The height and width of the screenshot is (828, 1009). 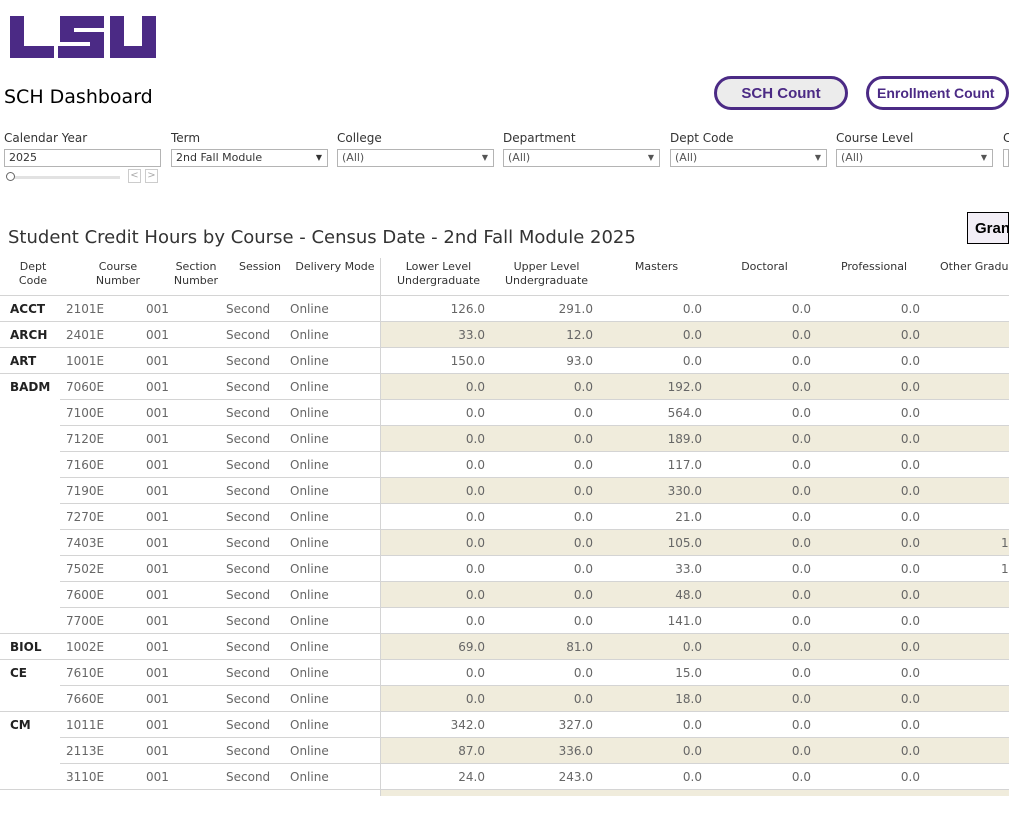 I want to click on year-slider-track, so click(x=64, y=177).